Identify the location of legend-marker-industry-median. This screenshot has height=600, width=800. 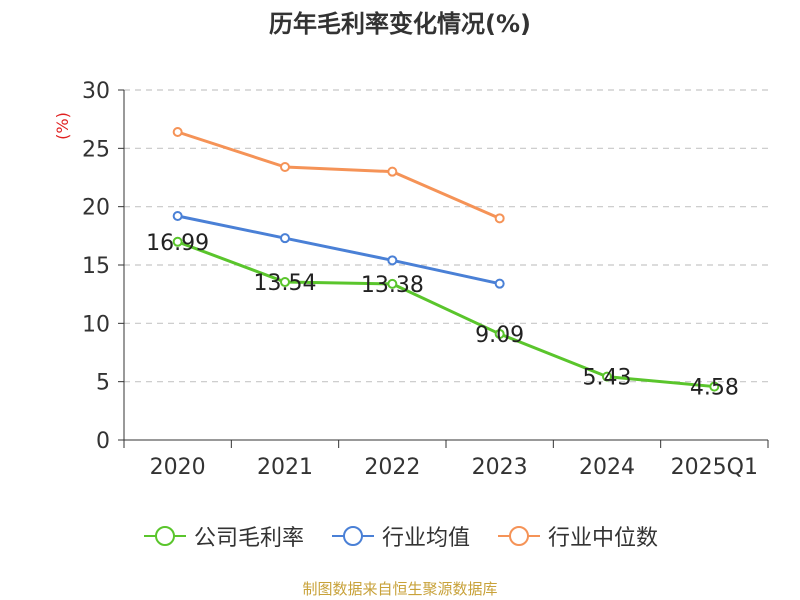
(519, 536).